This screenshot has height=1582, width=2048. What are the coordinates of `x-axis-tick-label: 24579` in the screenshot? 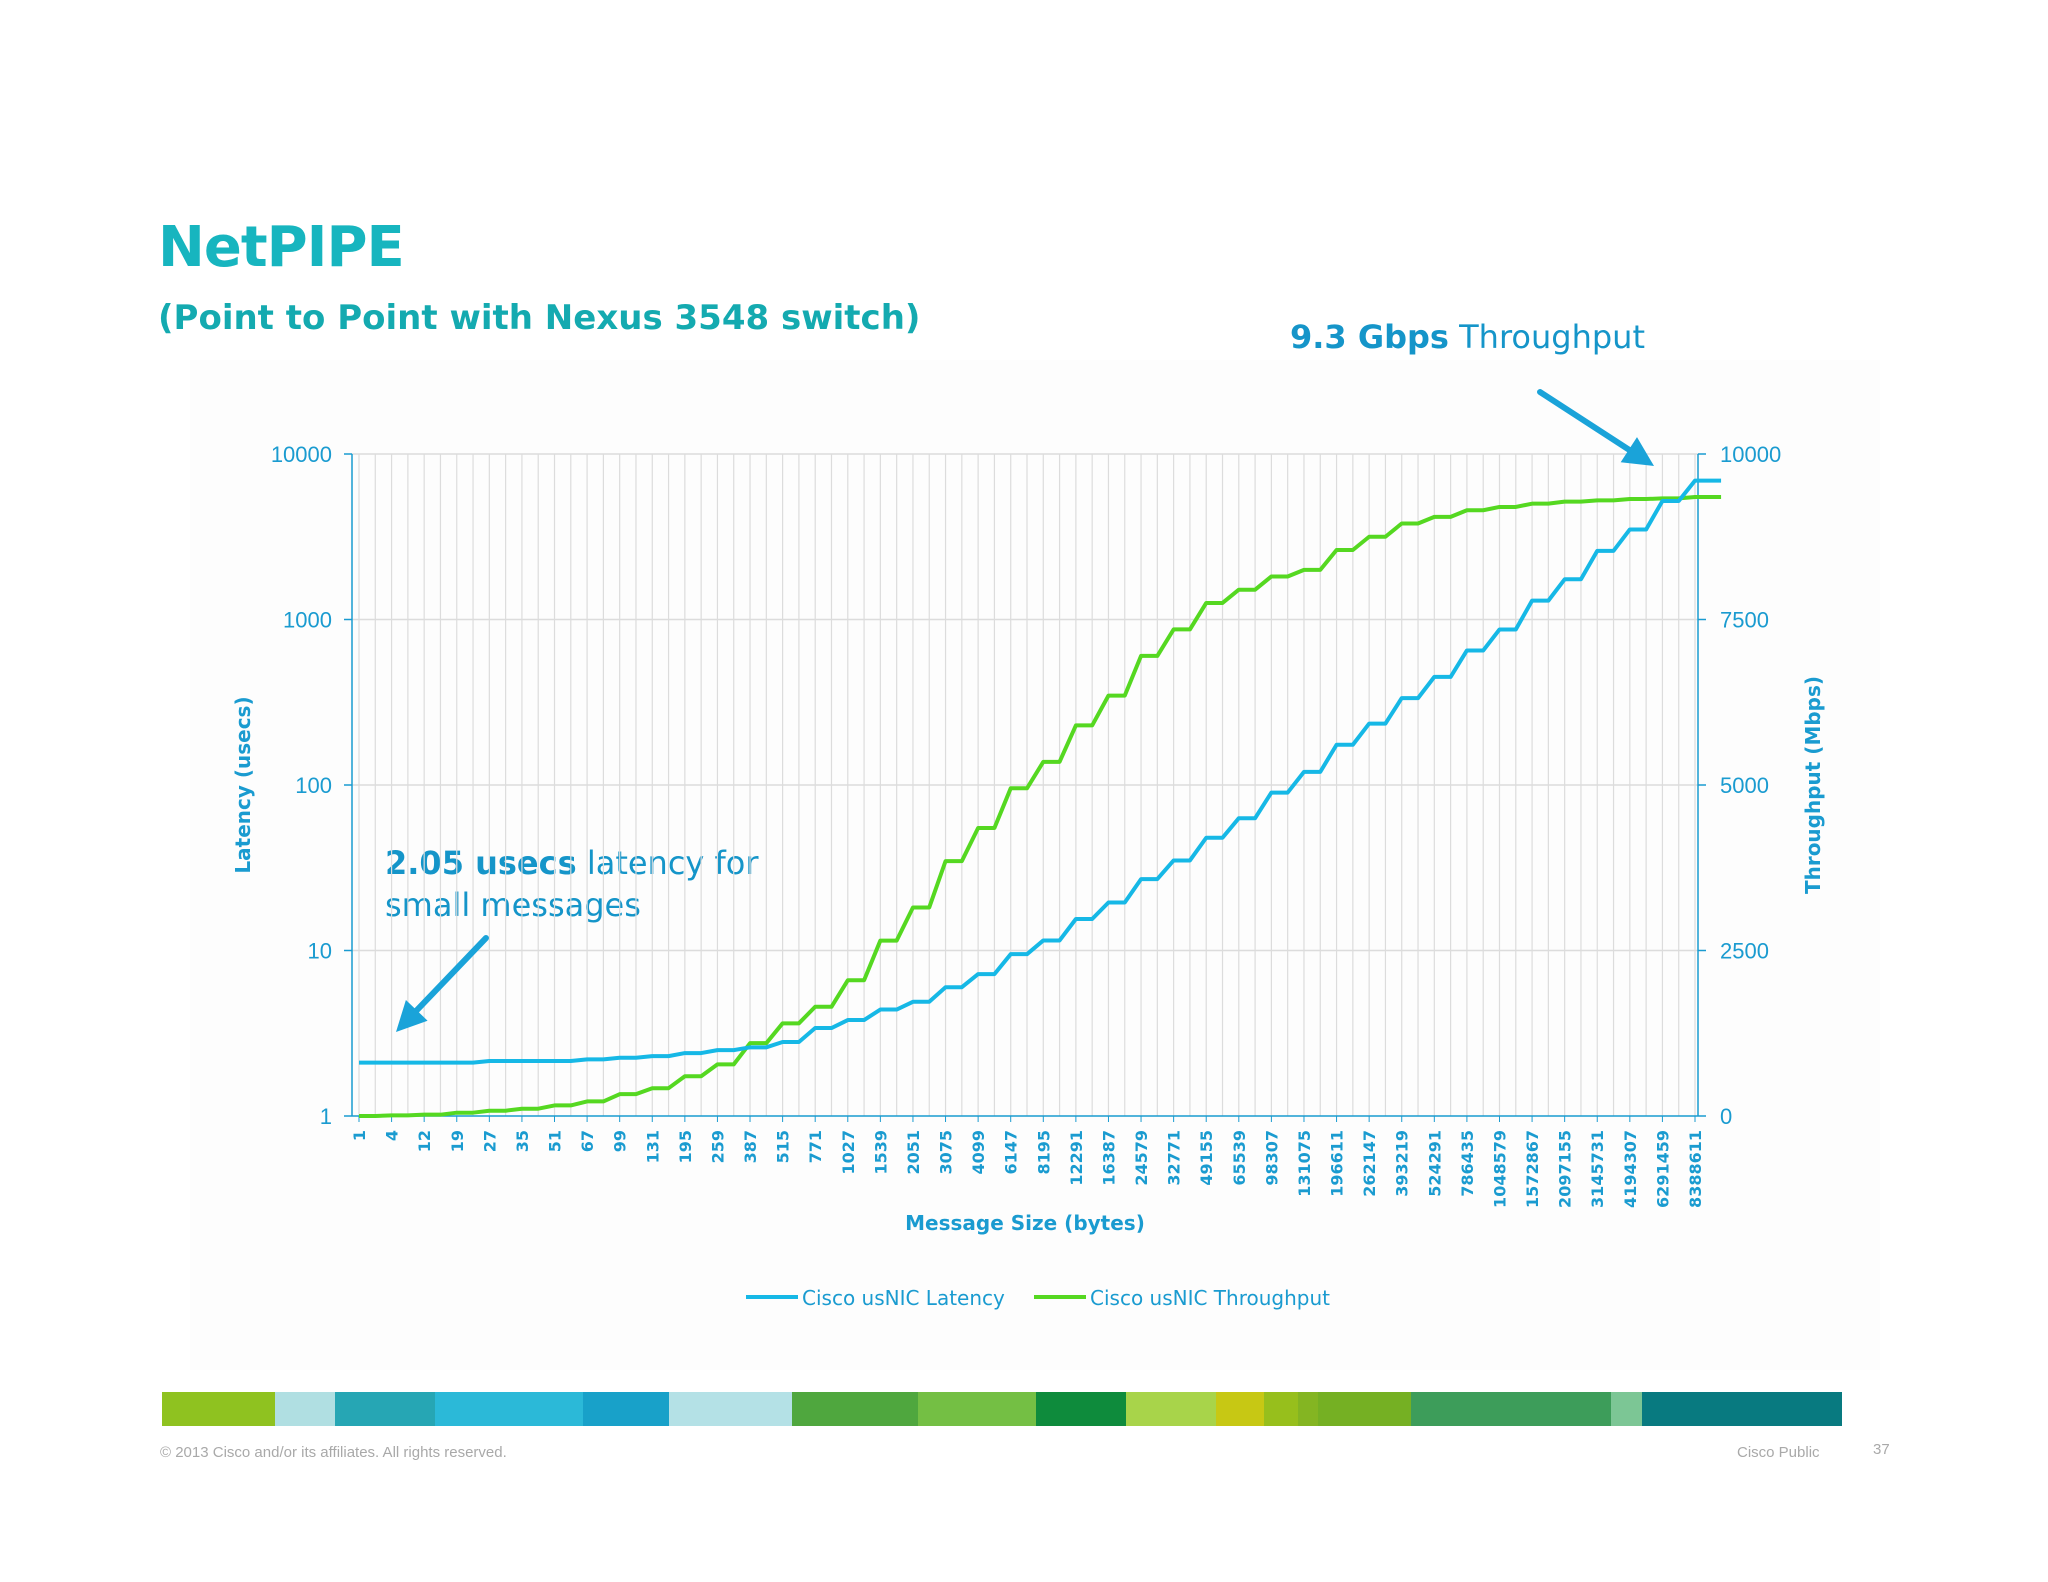 It's located at (1141, 1158).